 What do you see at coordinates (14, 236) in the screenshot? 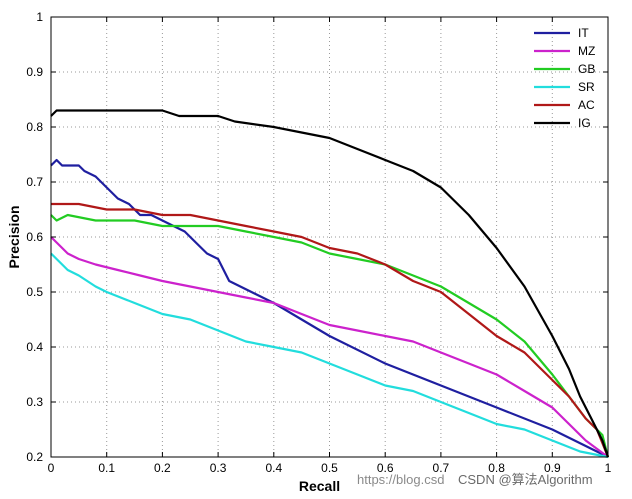
I see `y-axis-label: Precision` at bounding box center [14, 236].